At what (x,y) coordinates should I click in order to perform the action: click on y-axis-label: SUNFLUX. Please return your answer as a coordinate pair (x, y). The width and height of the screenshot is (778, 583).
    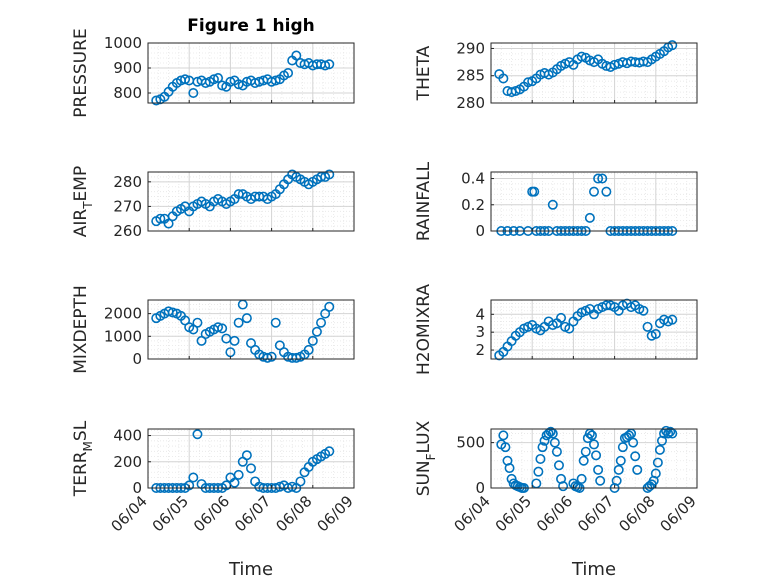
    Looking at the image, I should click on (426, 458).